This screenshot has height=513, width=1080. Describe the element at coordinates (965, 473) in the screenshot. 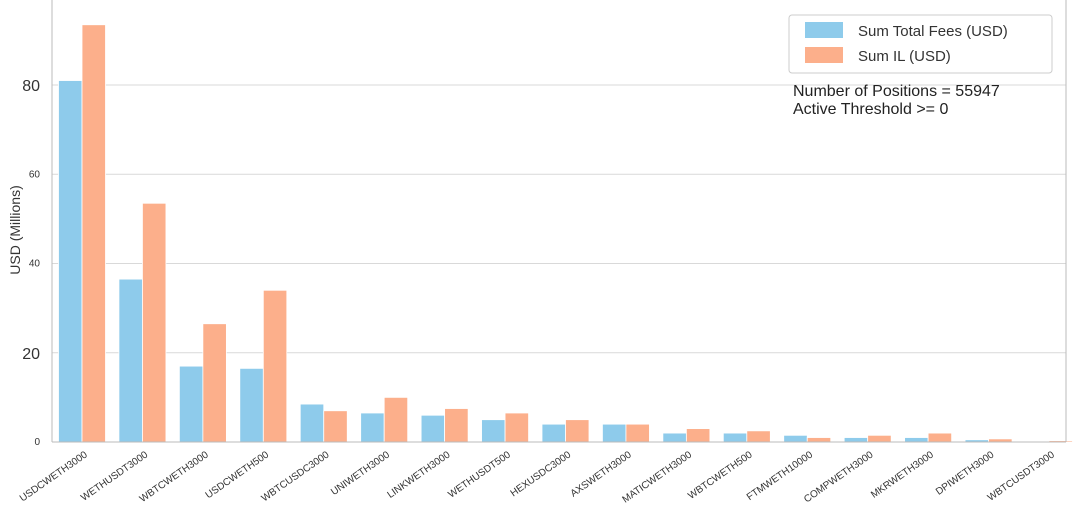

I see `x-tick-label: DPIWETH3000` at that location.